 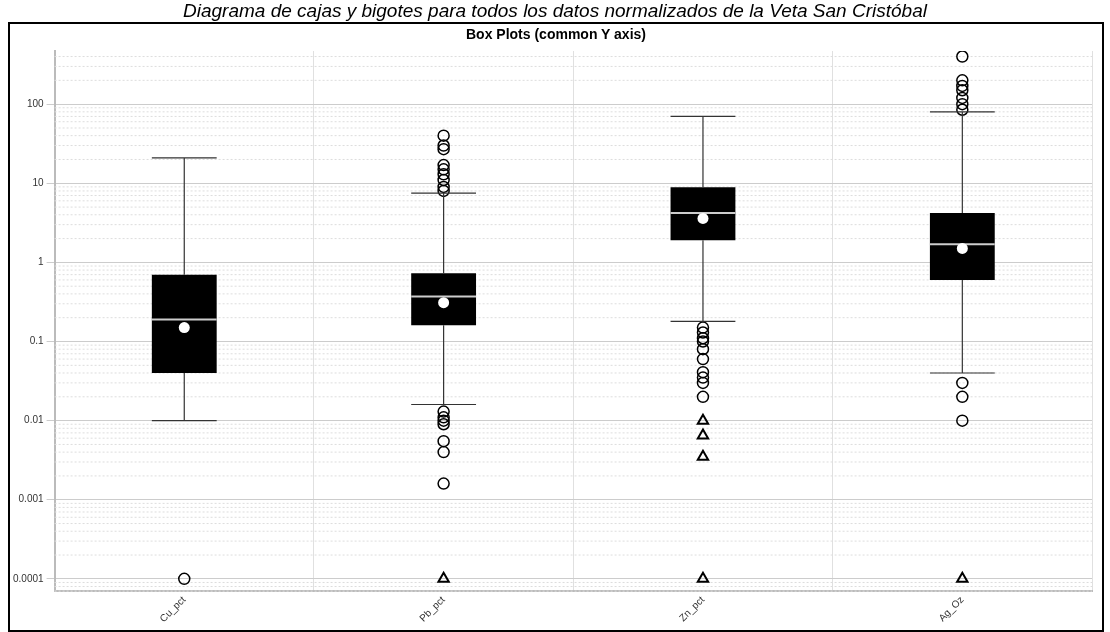 What do you see at coordinates (37, 341) in the screenshot?
I see `y-tick-label: 0.1` at bounding box center [37, 341].